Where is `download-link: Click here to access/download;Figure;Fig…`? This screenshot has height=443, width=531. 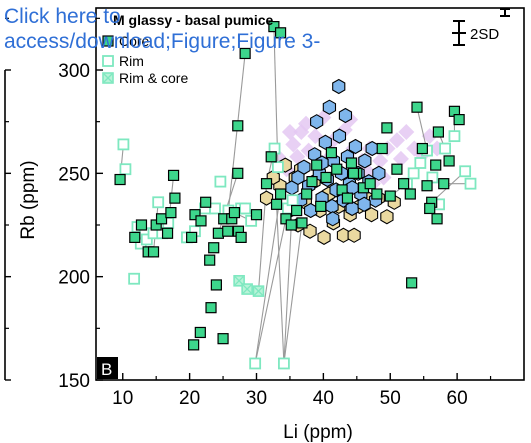
download-link: Click here to access/download;Figure;Fig… is located at coordinates (214, 29).